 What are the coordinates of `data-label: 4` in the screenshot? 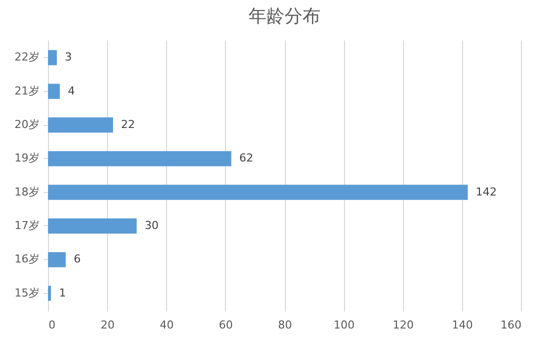 It's located at (71, 91).